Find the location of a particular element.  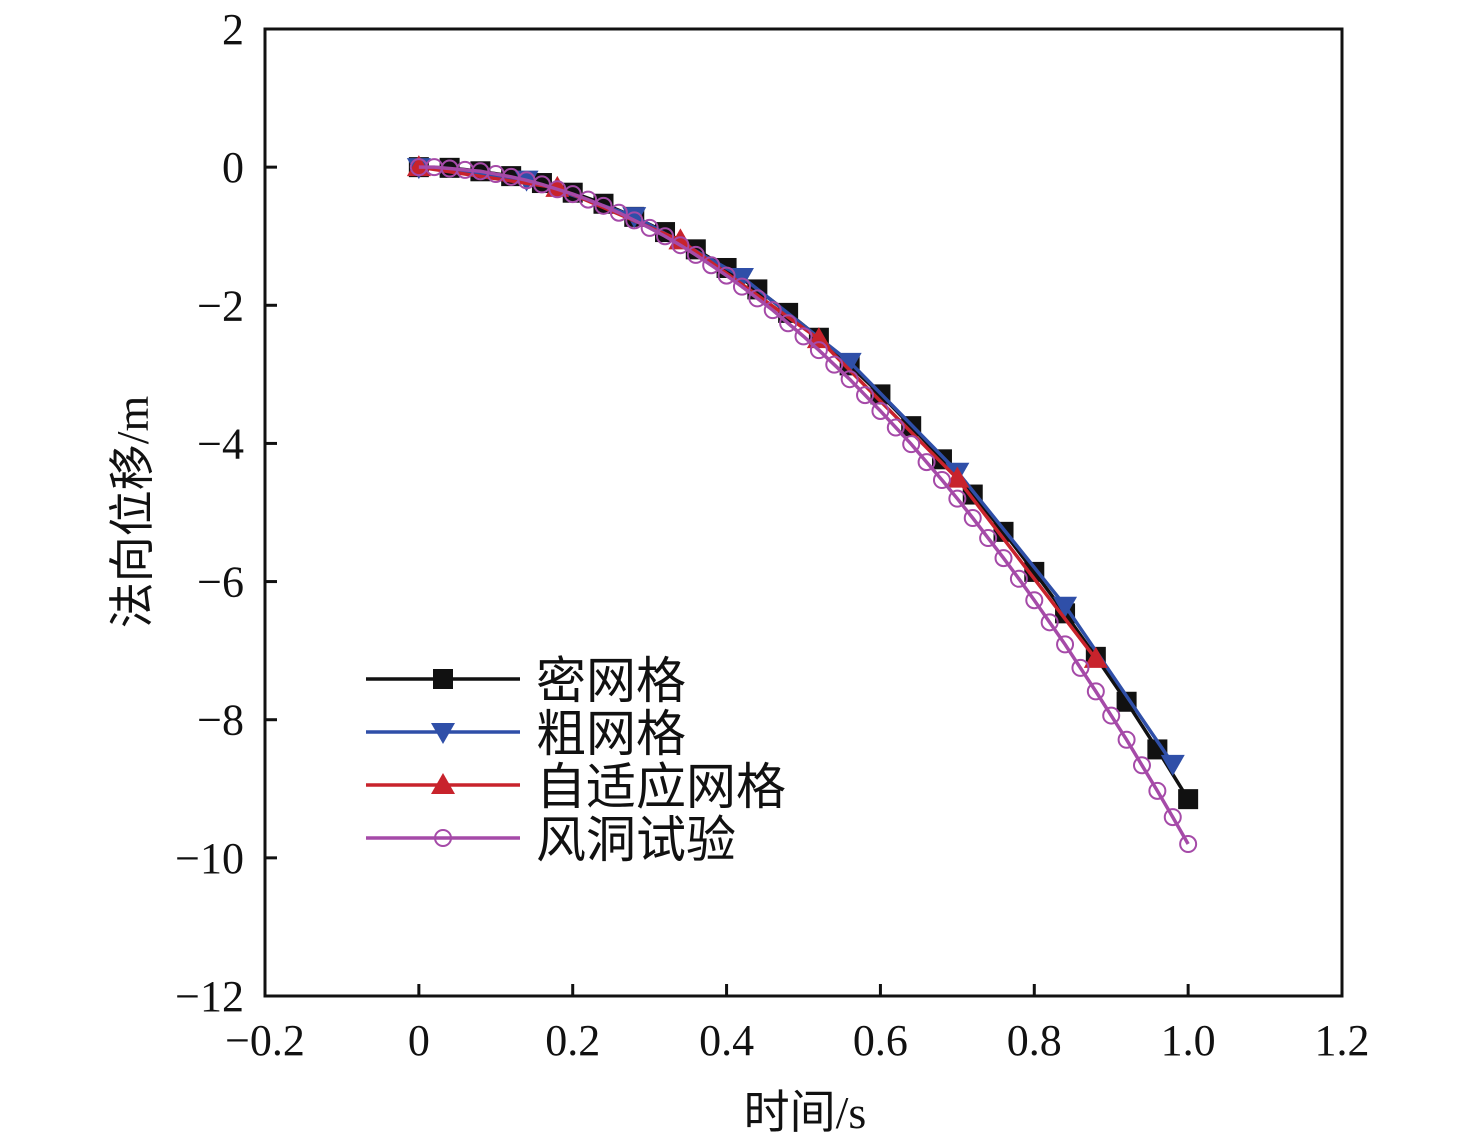

legend-item: 自适应网格 is located at coordinates (576, 787).